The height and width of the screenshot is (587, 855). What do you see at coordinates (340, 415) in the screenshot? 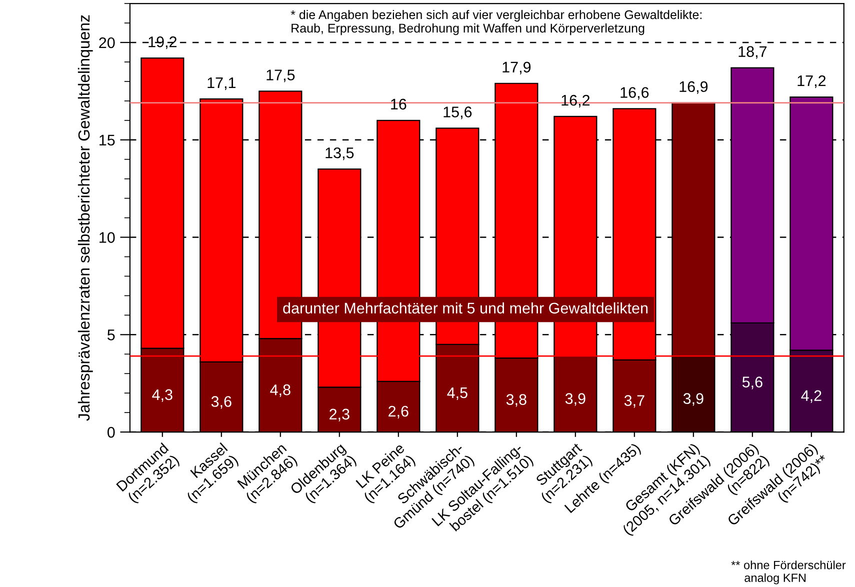
I see `data-label: 2,3` at bounding box center [340, 415].